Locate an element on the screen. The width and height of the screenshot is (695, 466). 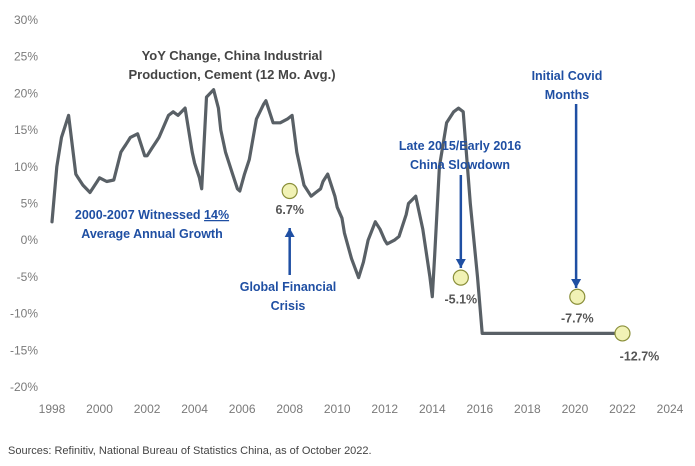
slowdown-annotation-line-1: Late 2015/Early 2016 is located at coordinates (460, 146).